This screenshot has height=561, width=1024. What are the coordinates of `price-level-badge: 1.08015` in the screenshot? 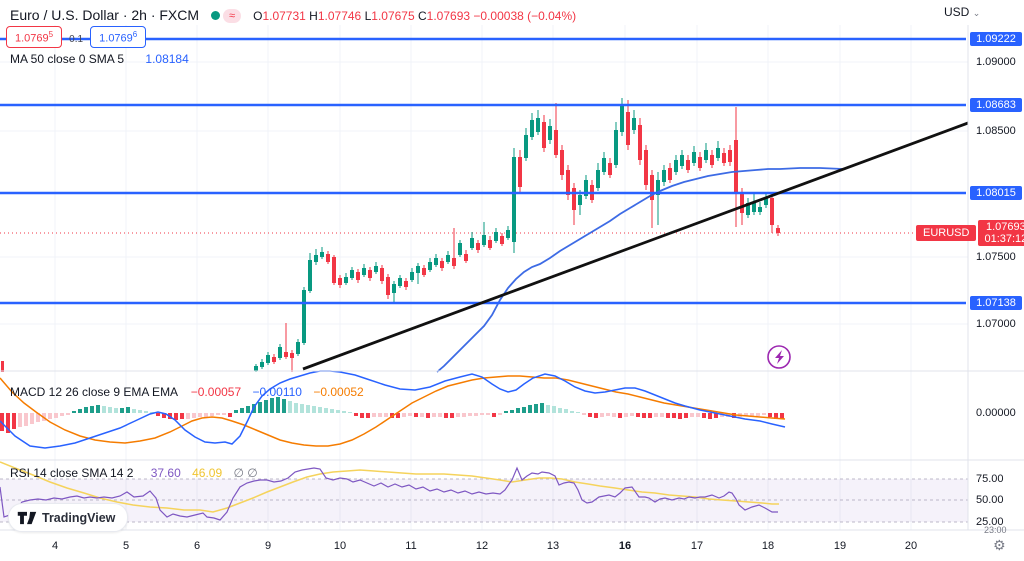 It's located at (996, 193).